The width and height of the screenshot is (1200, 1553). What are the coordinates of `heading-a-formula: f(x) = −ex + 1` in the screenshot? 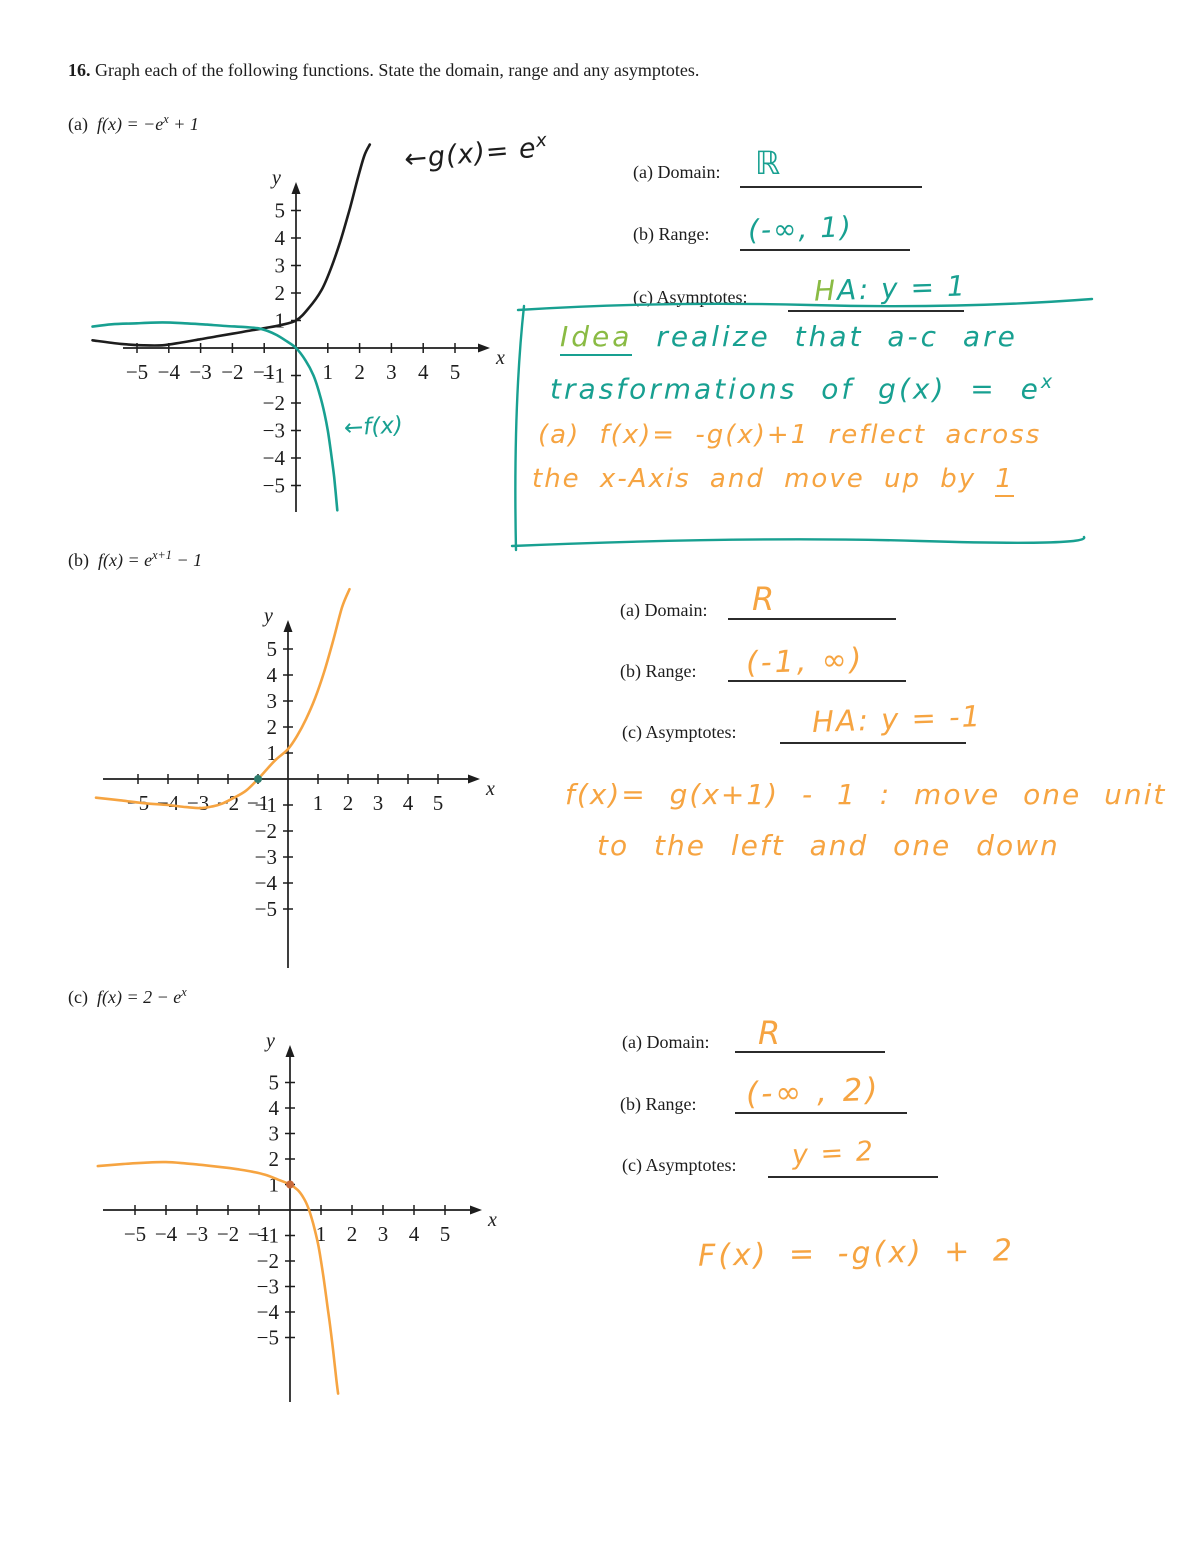 It's located at (147, 123).